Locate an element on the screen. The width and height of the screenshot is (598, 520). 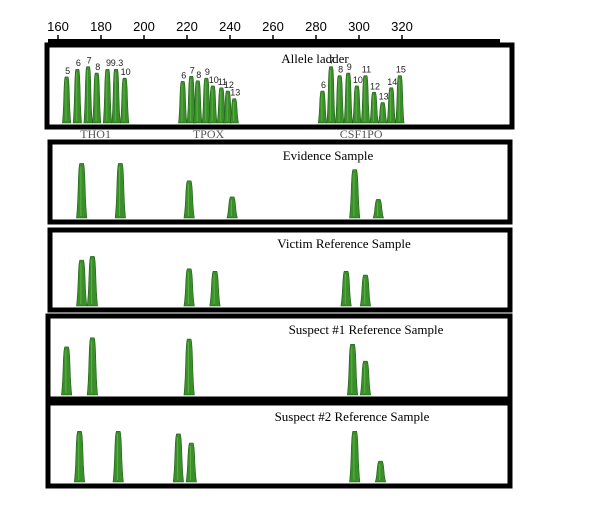
scale-tick-label: 220 is located at coordinates (187, 26).